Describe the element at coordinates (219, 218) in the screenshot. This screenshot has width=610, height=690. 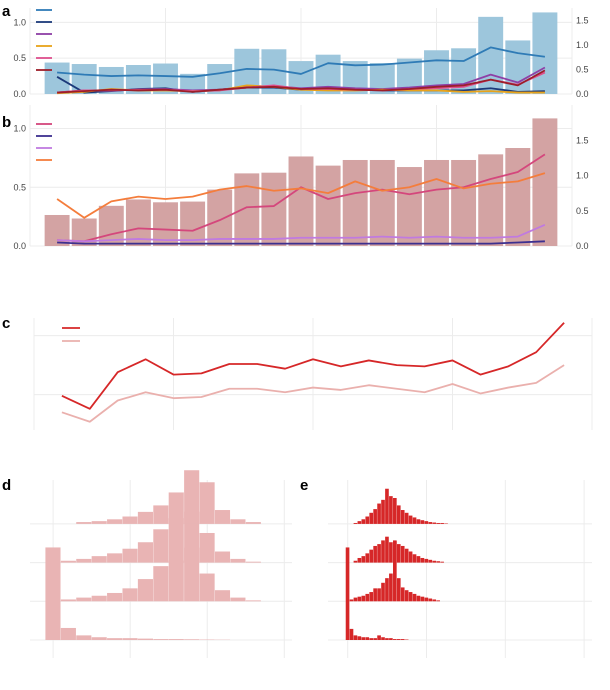
I see `bar-2007` at that location.